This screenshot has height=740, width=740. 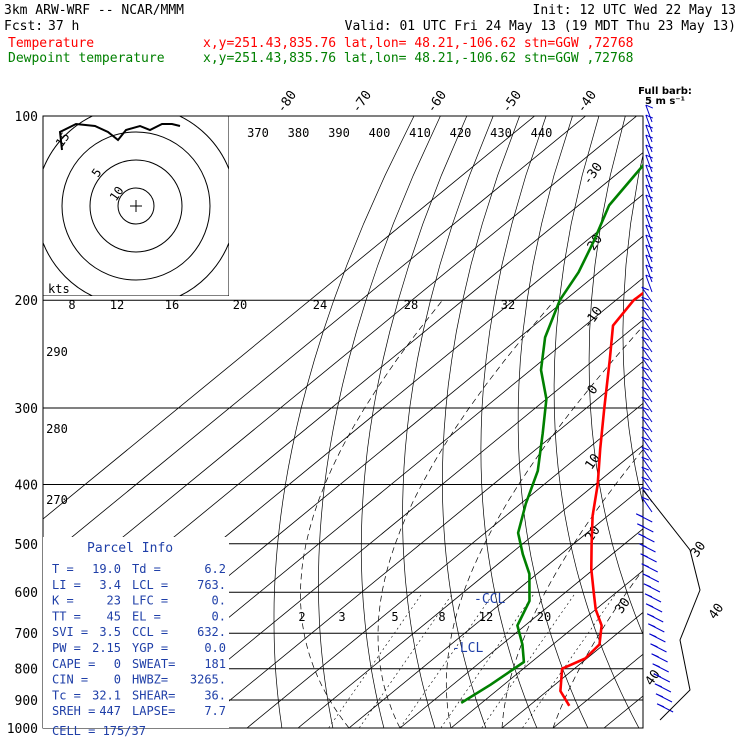 What do you see at coordinates (211, 632) in the screenshot?
I see `parcel-field-value: 632.` at bounding box center [211, 632].